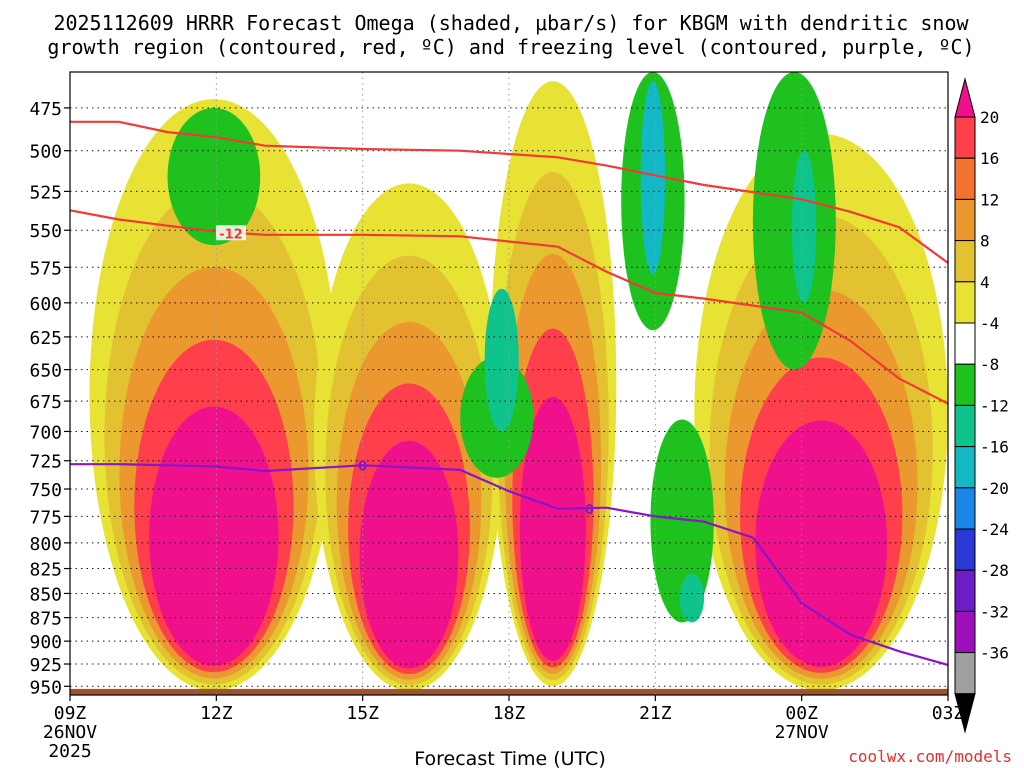  What do you see at coordinates (45, 642) in the screenshot?
I see `y-tick-label-900: 900` at bounding box center [45, 642].